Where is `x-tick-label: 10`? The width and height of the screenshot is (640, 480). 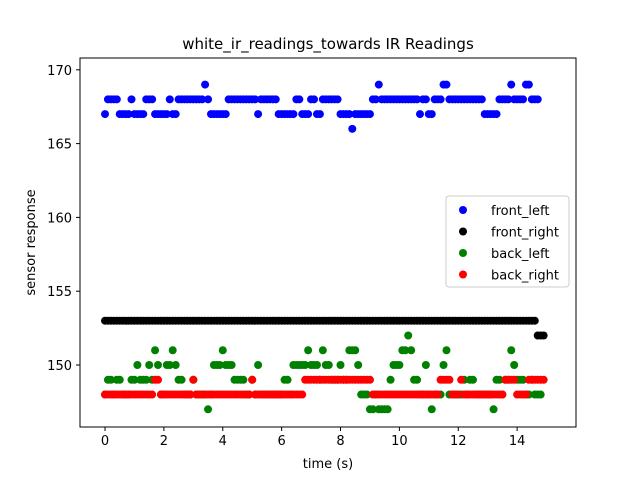
x-tick-label: 10 is located at coordinates (399, 441).